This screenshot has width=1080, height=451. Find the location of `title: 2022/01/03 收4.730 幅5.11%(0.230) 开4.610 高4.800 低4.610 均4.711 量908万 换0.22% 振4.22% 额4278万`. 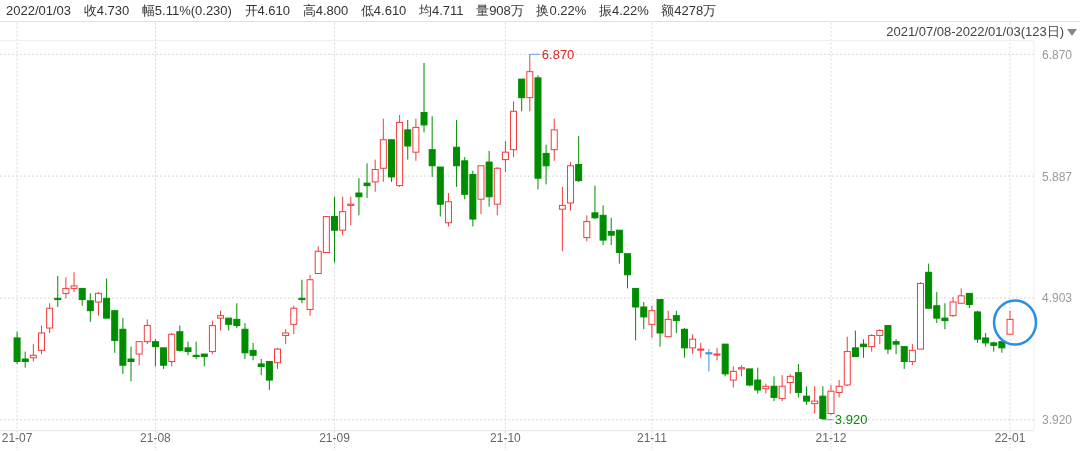

title: 2022/01/03 收4.730 幅5.11%(0.230) 开4.610 高4.800 低4.610 均4.711 量908万 换0.22% 振4.22% 额4278万 is located at coordinates (361, 10).